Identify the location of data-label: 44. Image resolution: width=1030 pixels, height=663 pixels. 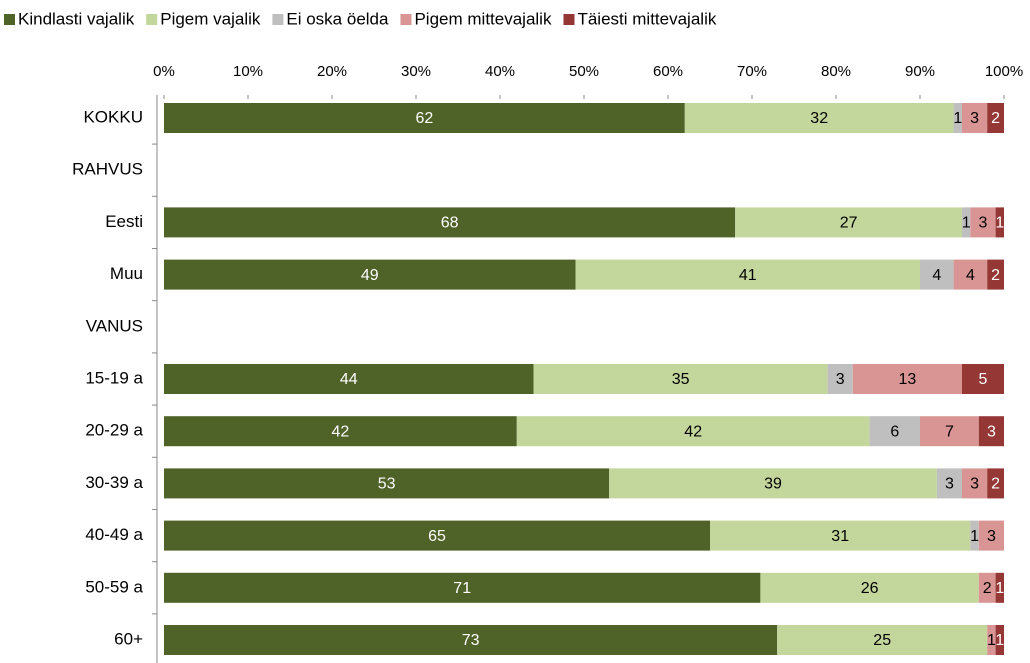
(349, 379).